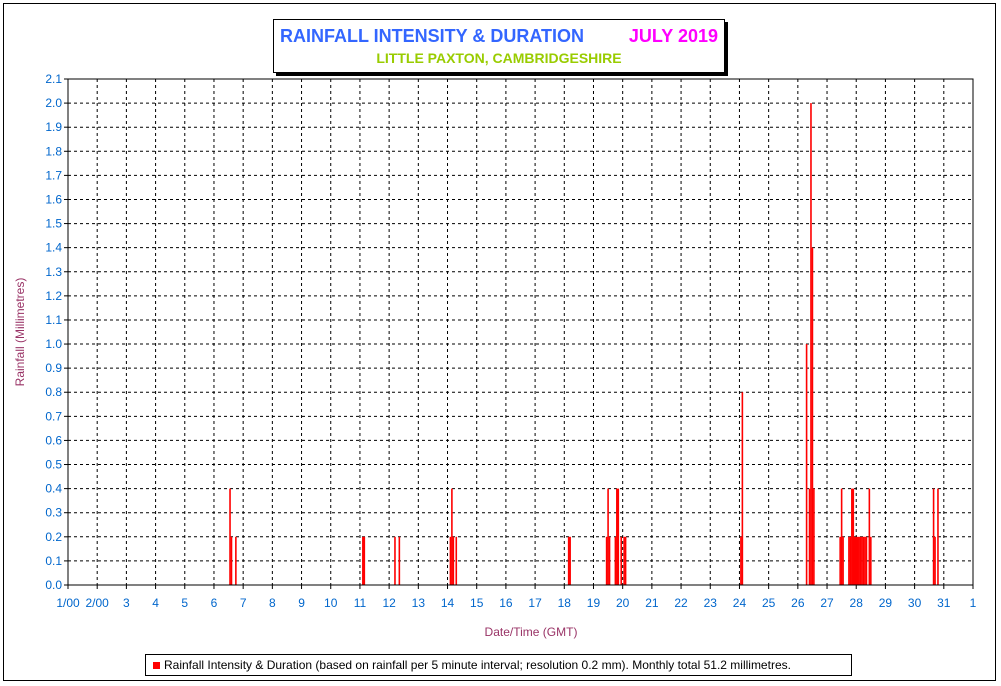 The width and height of the screenshot is (1001, 686). I want to click on x-tick-label: 26, so click(798, 603).